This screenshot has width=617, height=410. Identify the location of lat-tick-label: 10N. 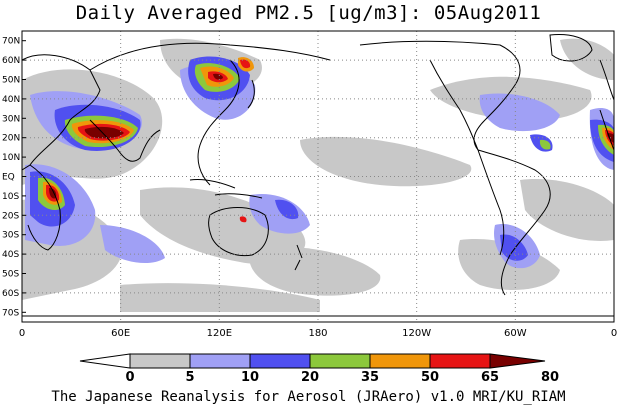
(11, 158).